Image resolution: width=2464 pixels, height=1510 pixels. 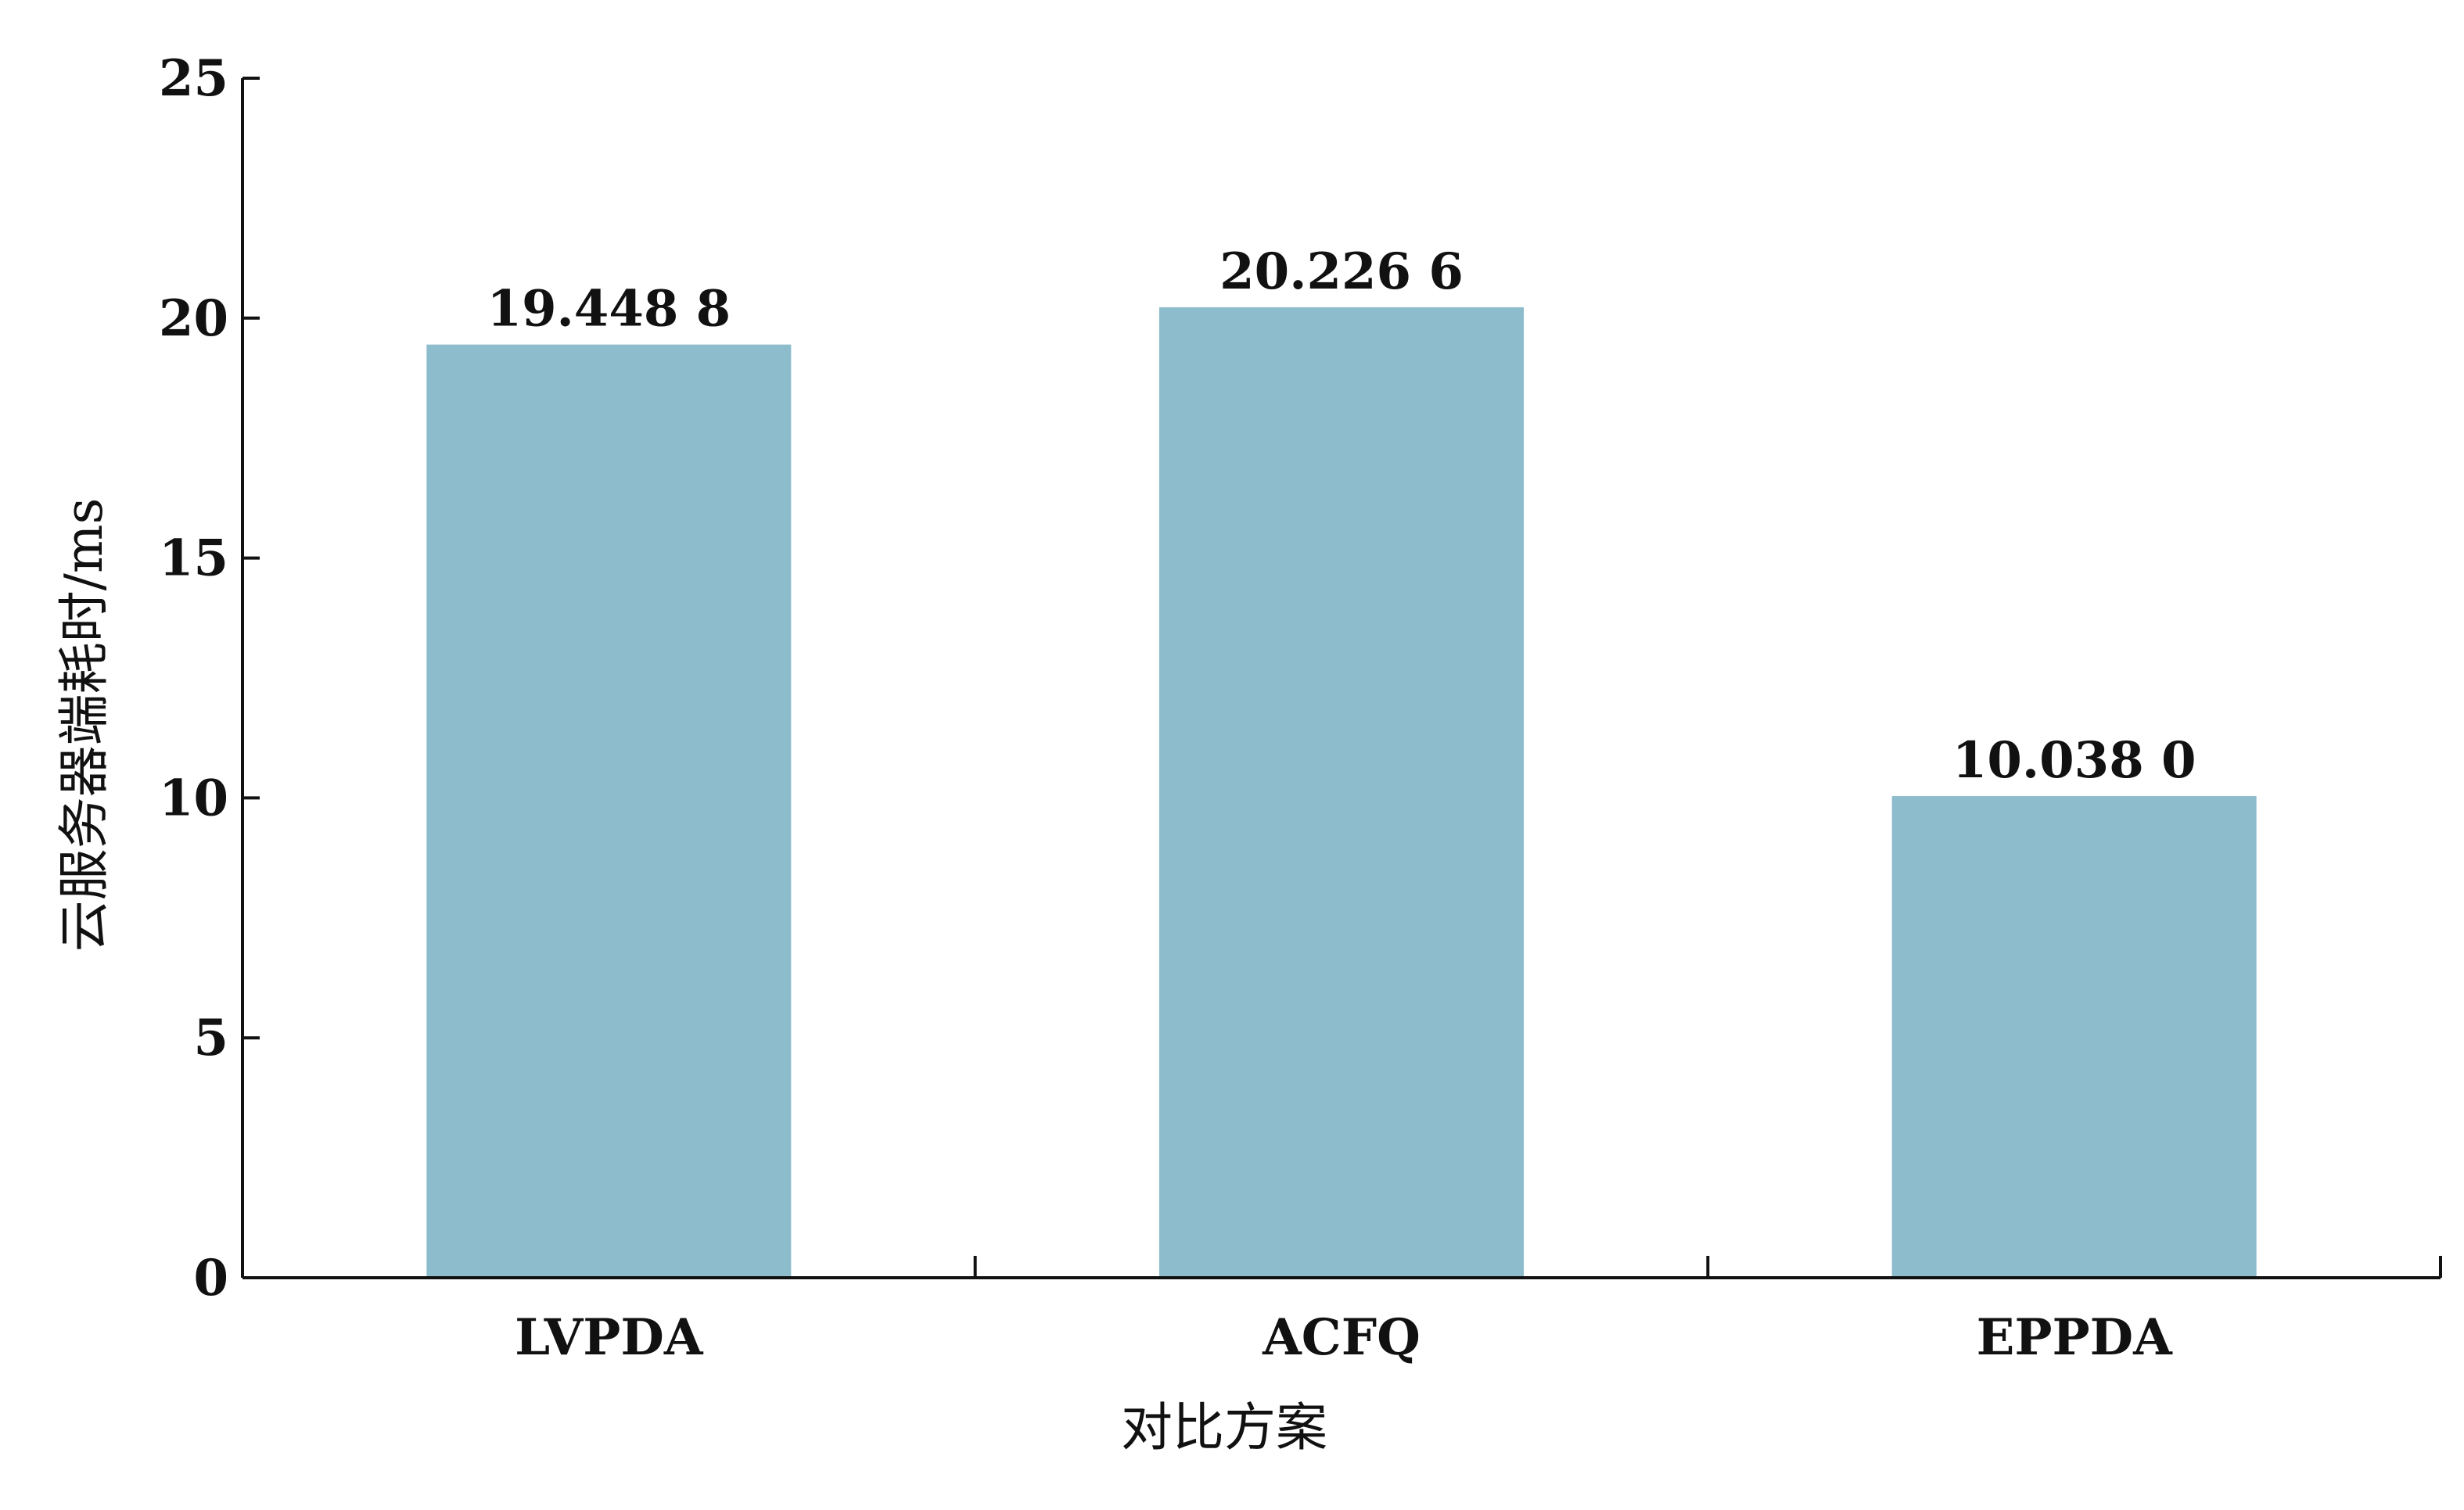 What do you see at coordinates (2075, 1337) in the screenshot?
I see `x-tick-label-eppda: EPPDA` at bounding box center [2075, 1337].